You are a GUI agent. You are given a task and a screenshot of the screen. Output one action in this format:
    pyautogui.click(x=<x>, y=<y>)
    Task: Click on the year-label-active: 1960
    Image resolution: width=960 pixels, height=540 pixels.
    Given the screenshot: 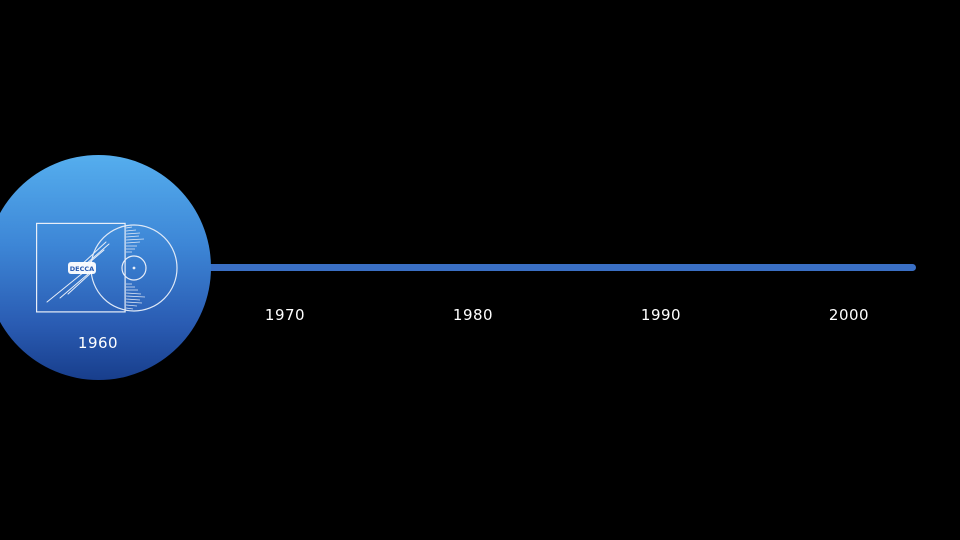 What is the action you would take?
    pyautogui.click(x=98, y=343)
    